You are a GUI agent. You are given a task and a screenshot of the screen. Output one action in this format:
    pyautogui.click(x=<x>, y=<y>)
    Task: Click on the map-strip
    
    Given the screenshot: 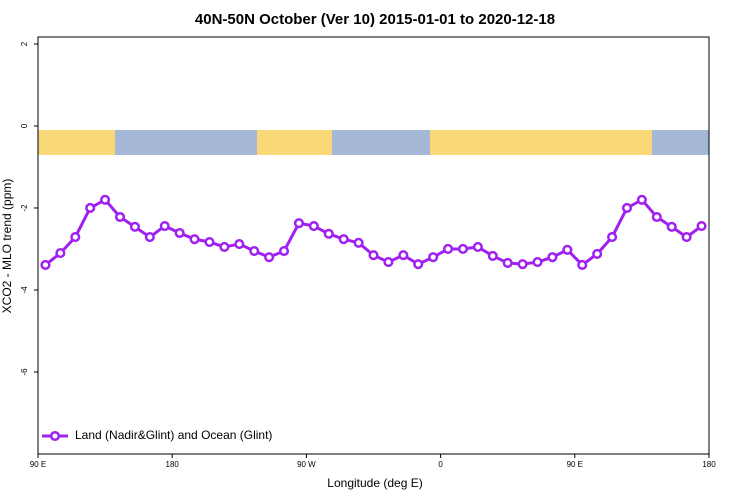 What is the action you would take?
    pyautogui.click(x=373, y=142)
    